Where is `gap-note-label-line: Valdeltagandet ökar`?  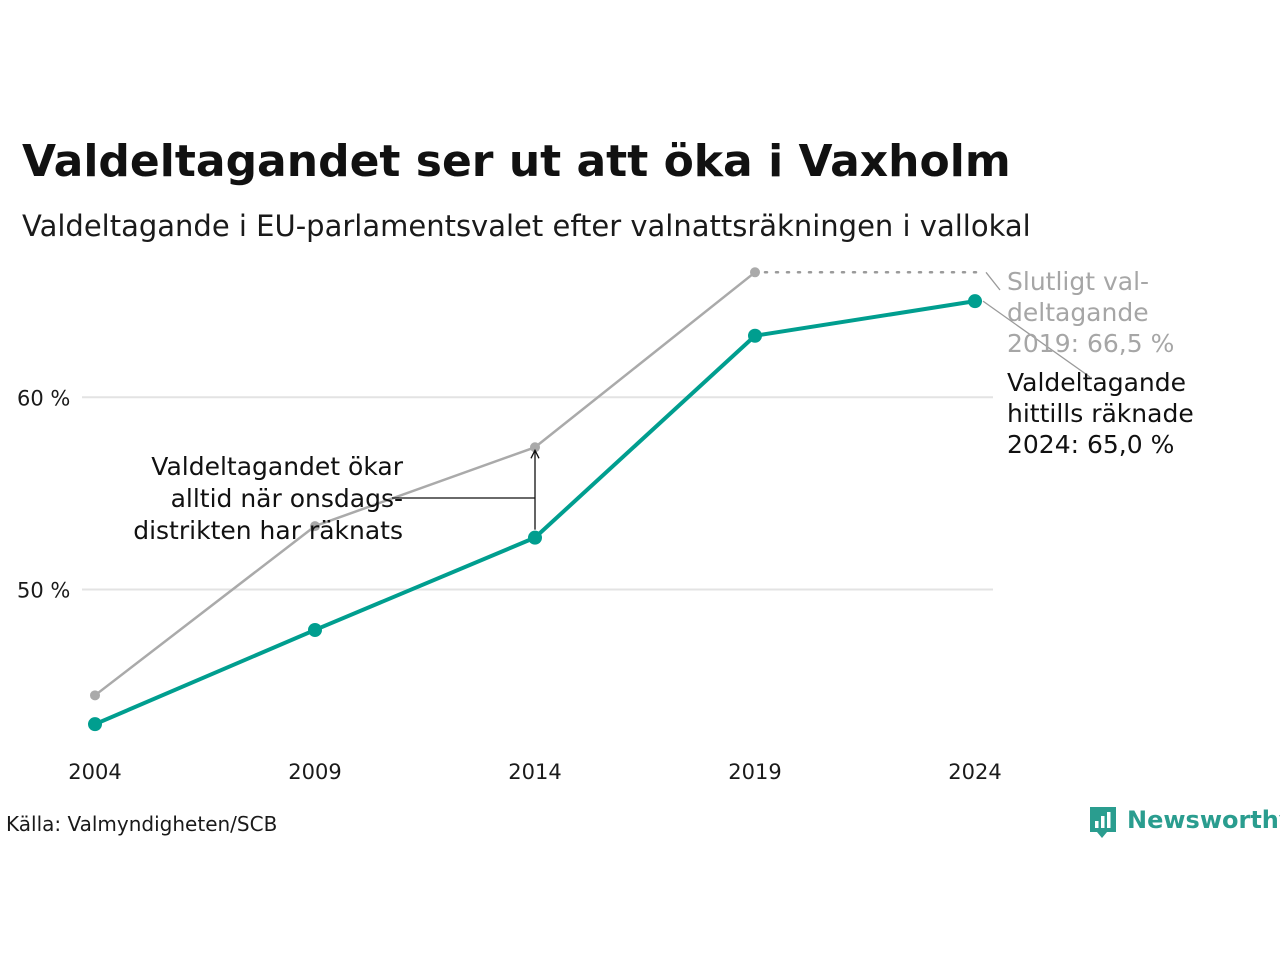
gap-note-label-line: Valdeltagandet ökar is located at coordinates (277, 466).